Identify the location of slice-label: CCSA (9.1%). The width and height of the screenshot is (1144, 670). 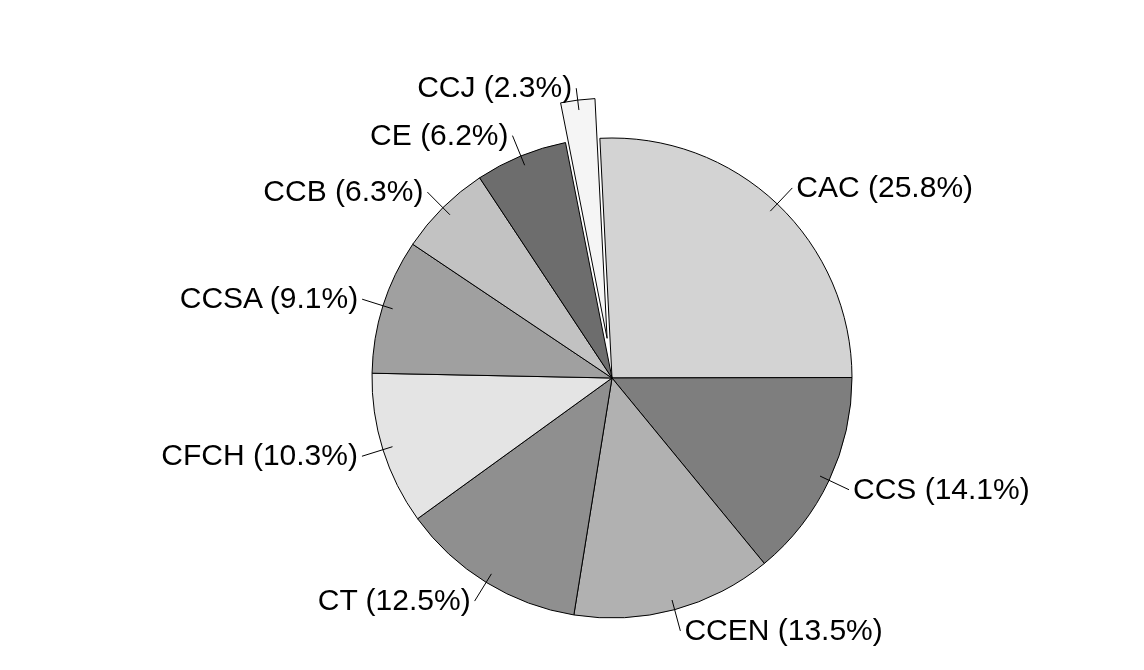
(269, 298).